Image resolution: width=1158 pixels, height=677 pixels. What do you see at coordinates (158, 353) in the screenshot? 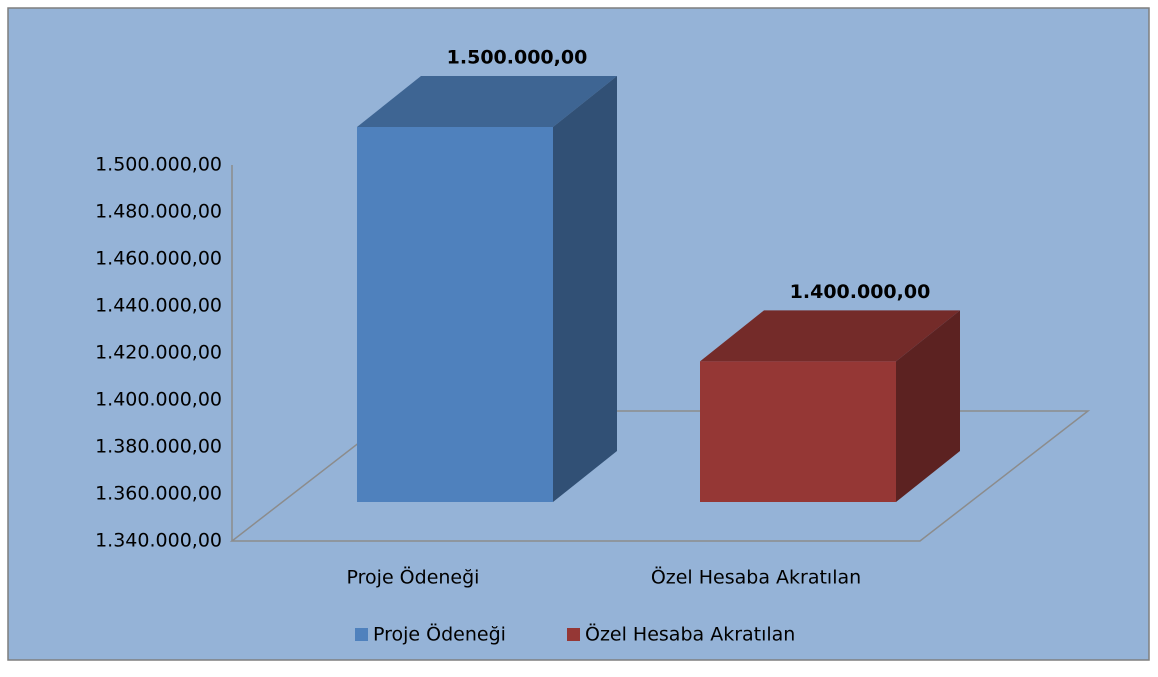
I see `y-tick-label: 1.420.000,00` at bounding box center [158, 353].